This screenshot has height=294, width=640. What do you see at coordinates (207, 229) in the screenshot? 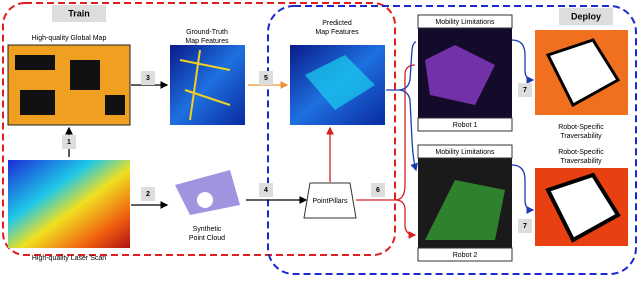
I see `cloud-label: Synthetic` at bounding box center [207, 229].